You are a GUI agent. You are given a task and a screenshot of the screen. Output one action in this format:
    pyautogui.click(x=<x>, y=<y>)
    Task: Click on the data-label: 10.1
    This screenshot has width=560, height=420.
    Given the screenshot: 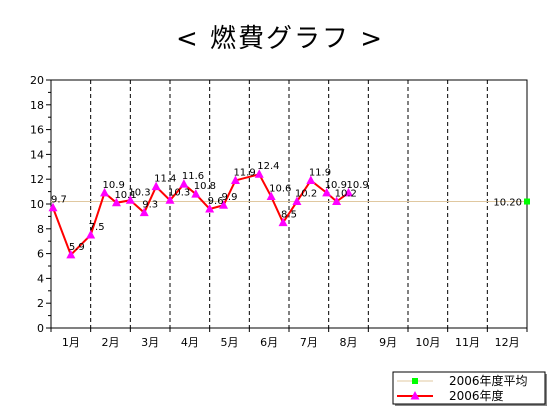 What is the action you would take?
    pyautogui.click(x=125, y=195)
    